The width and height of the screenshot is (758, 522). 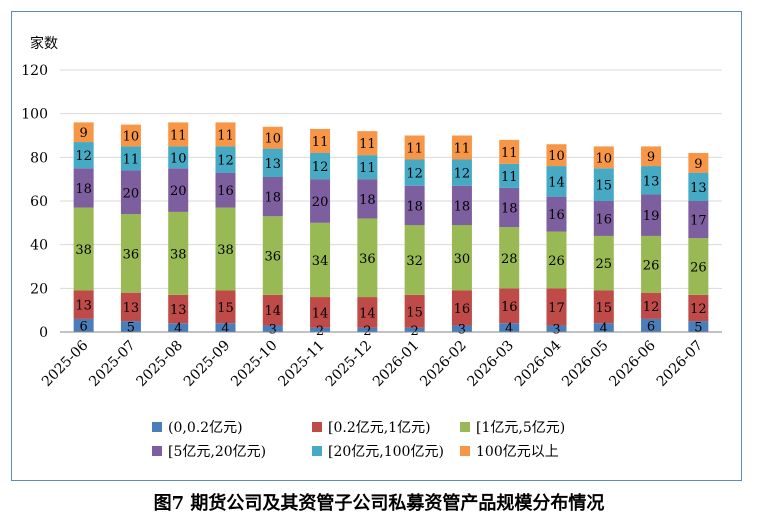 I want to click on x-tick-label: 2025-11, so click(x=301, y=364).